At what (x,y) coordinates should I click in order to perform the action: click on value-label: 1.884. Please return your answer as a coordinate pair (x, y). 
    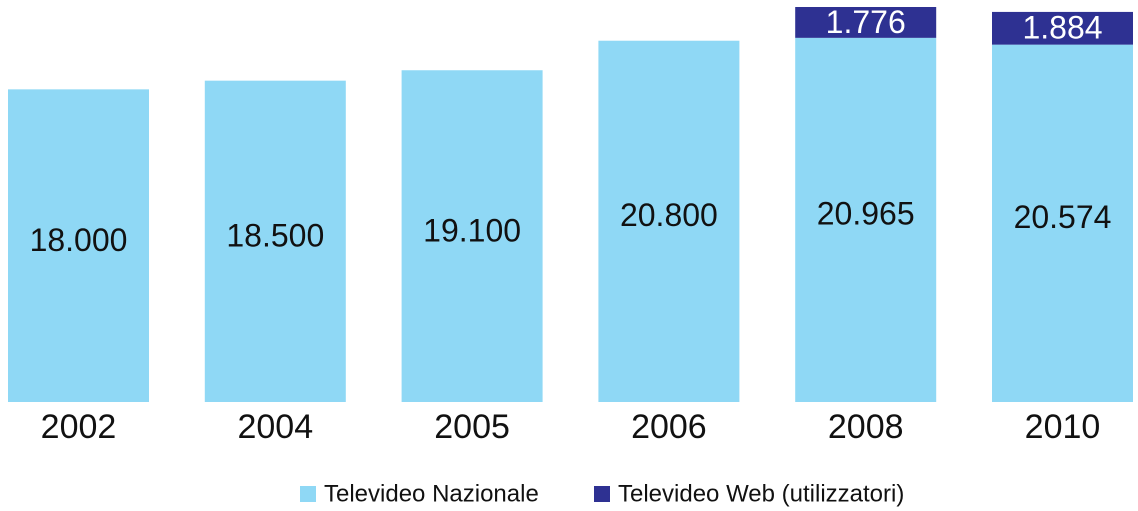
    Looking at the image, I should click on (1062, 28).